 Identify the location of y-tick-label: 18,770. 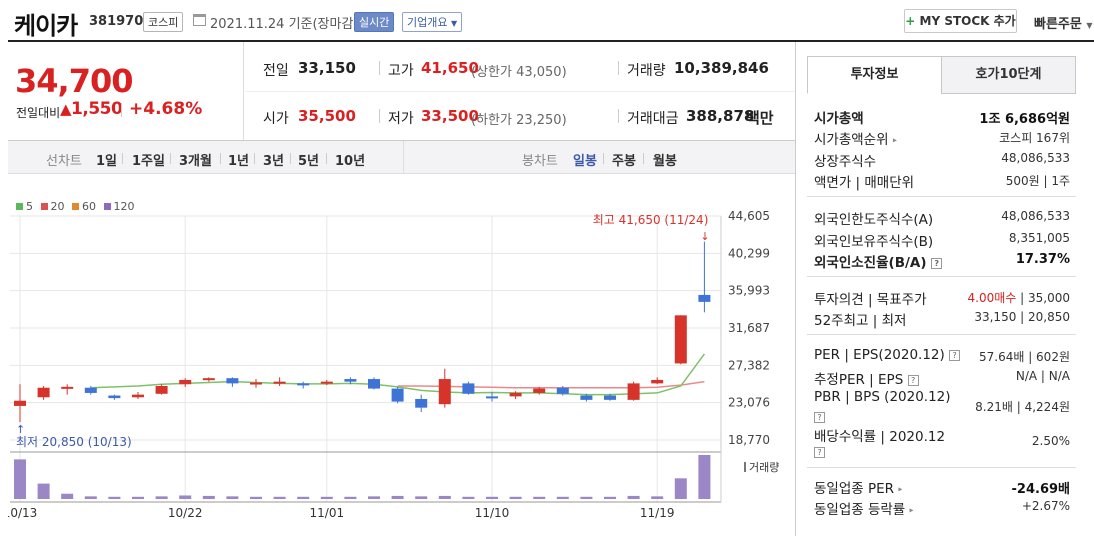
(749, 440).